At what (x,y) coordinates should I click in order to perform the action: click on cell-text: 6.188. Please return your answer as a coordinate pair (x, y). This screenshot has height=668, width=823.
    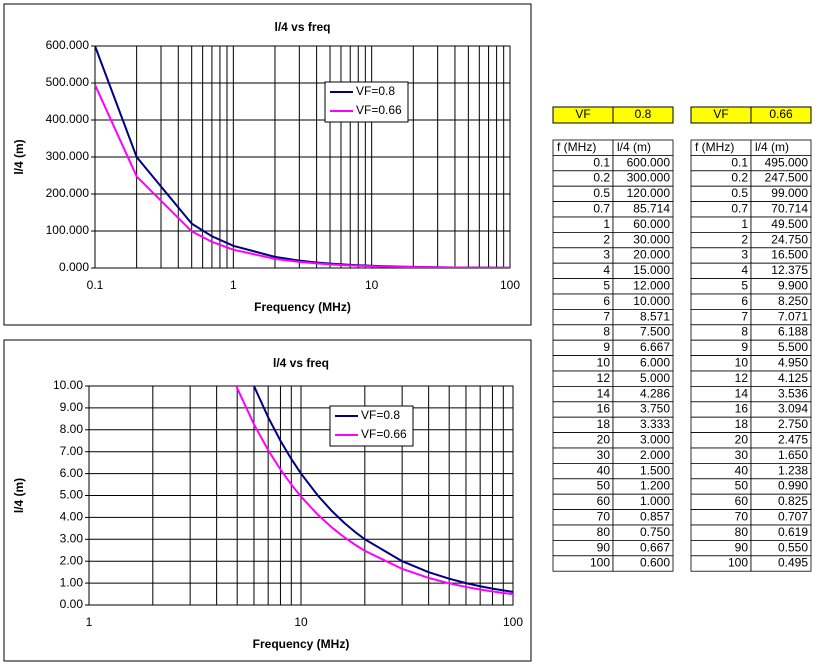
    Looking at the image, I should click on (793, 332).